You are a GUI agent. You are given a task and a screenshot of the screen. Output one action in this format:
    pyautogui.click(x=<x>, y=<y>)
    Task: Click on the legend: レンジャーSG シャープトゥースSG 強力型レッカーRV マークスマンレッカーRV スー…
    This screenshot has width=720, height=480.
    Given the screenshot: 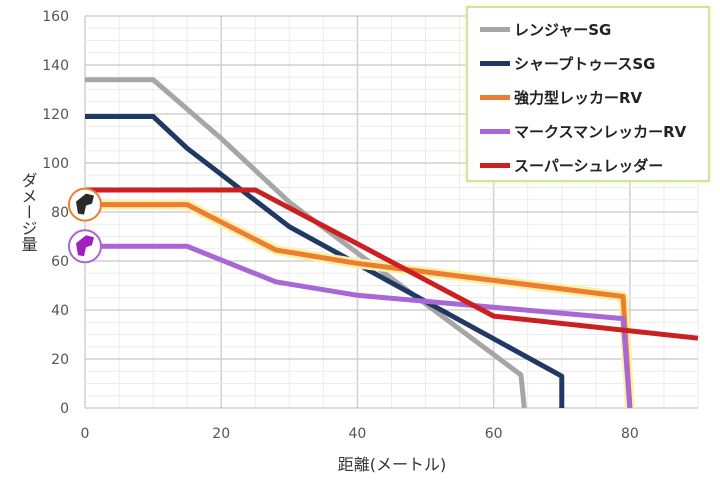 What is the action you would take?
    pyautogui.click(x=588, y=94)
    